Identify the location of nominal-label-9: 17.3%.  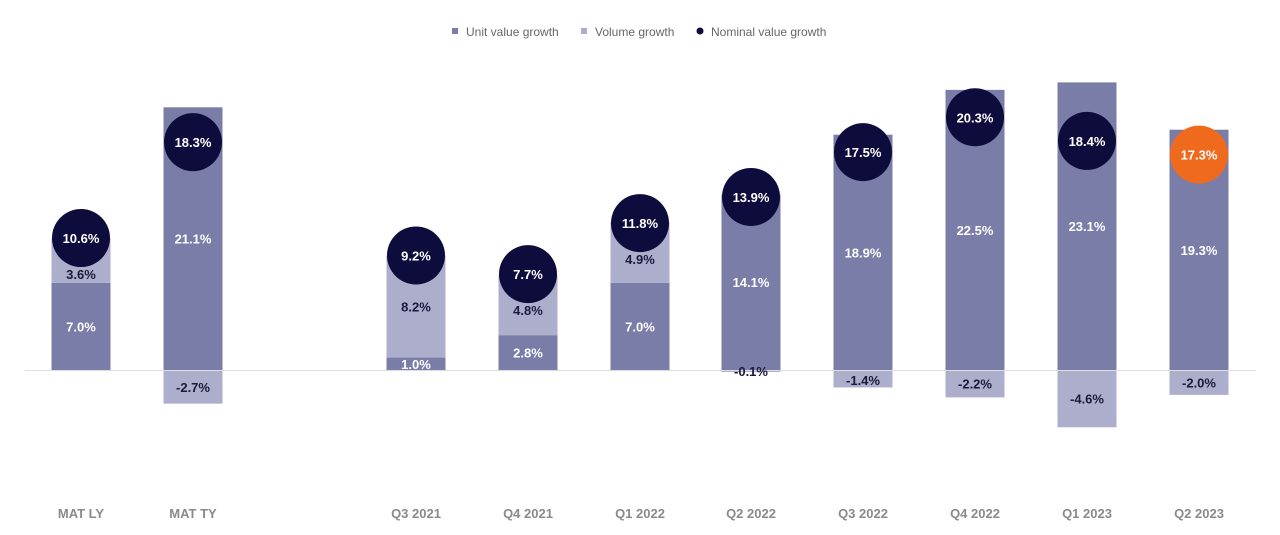
(1199, 155).